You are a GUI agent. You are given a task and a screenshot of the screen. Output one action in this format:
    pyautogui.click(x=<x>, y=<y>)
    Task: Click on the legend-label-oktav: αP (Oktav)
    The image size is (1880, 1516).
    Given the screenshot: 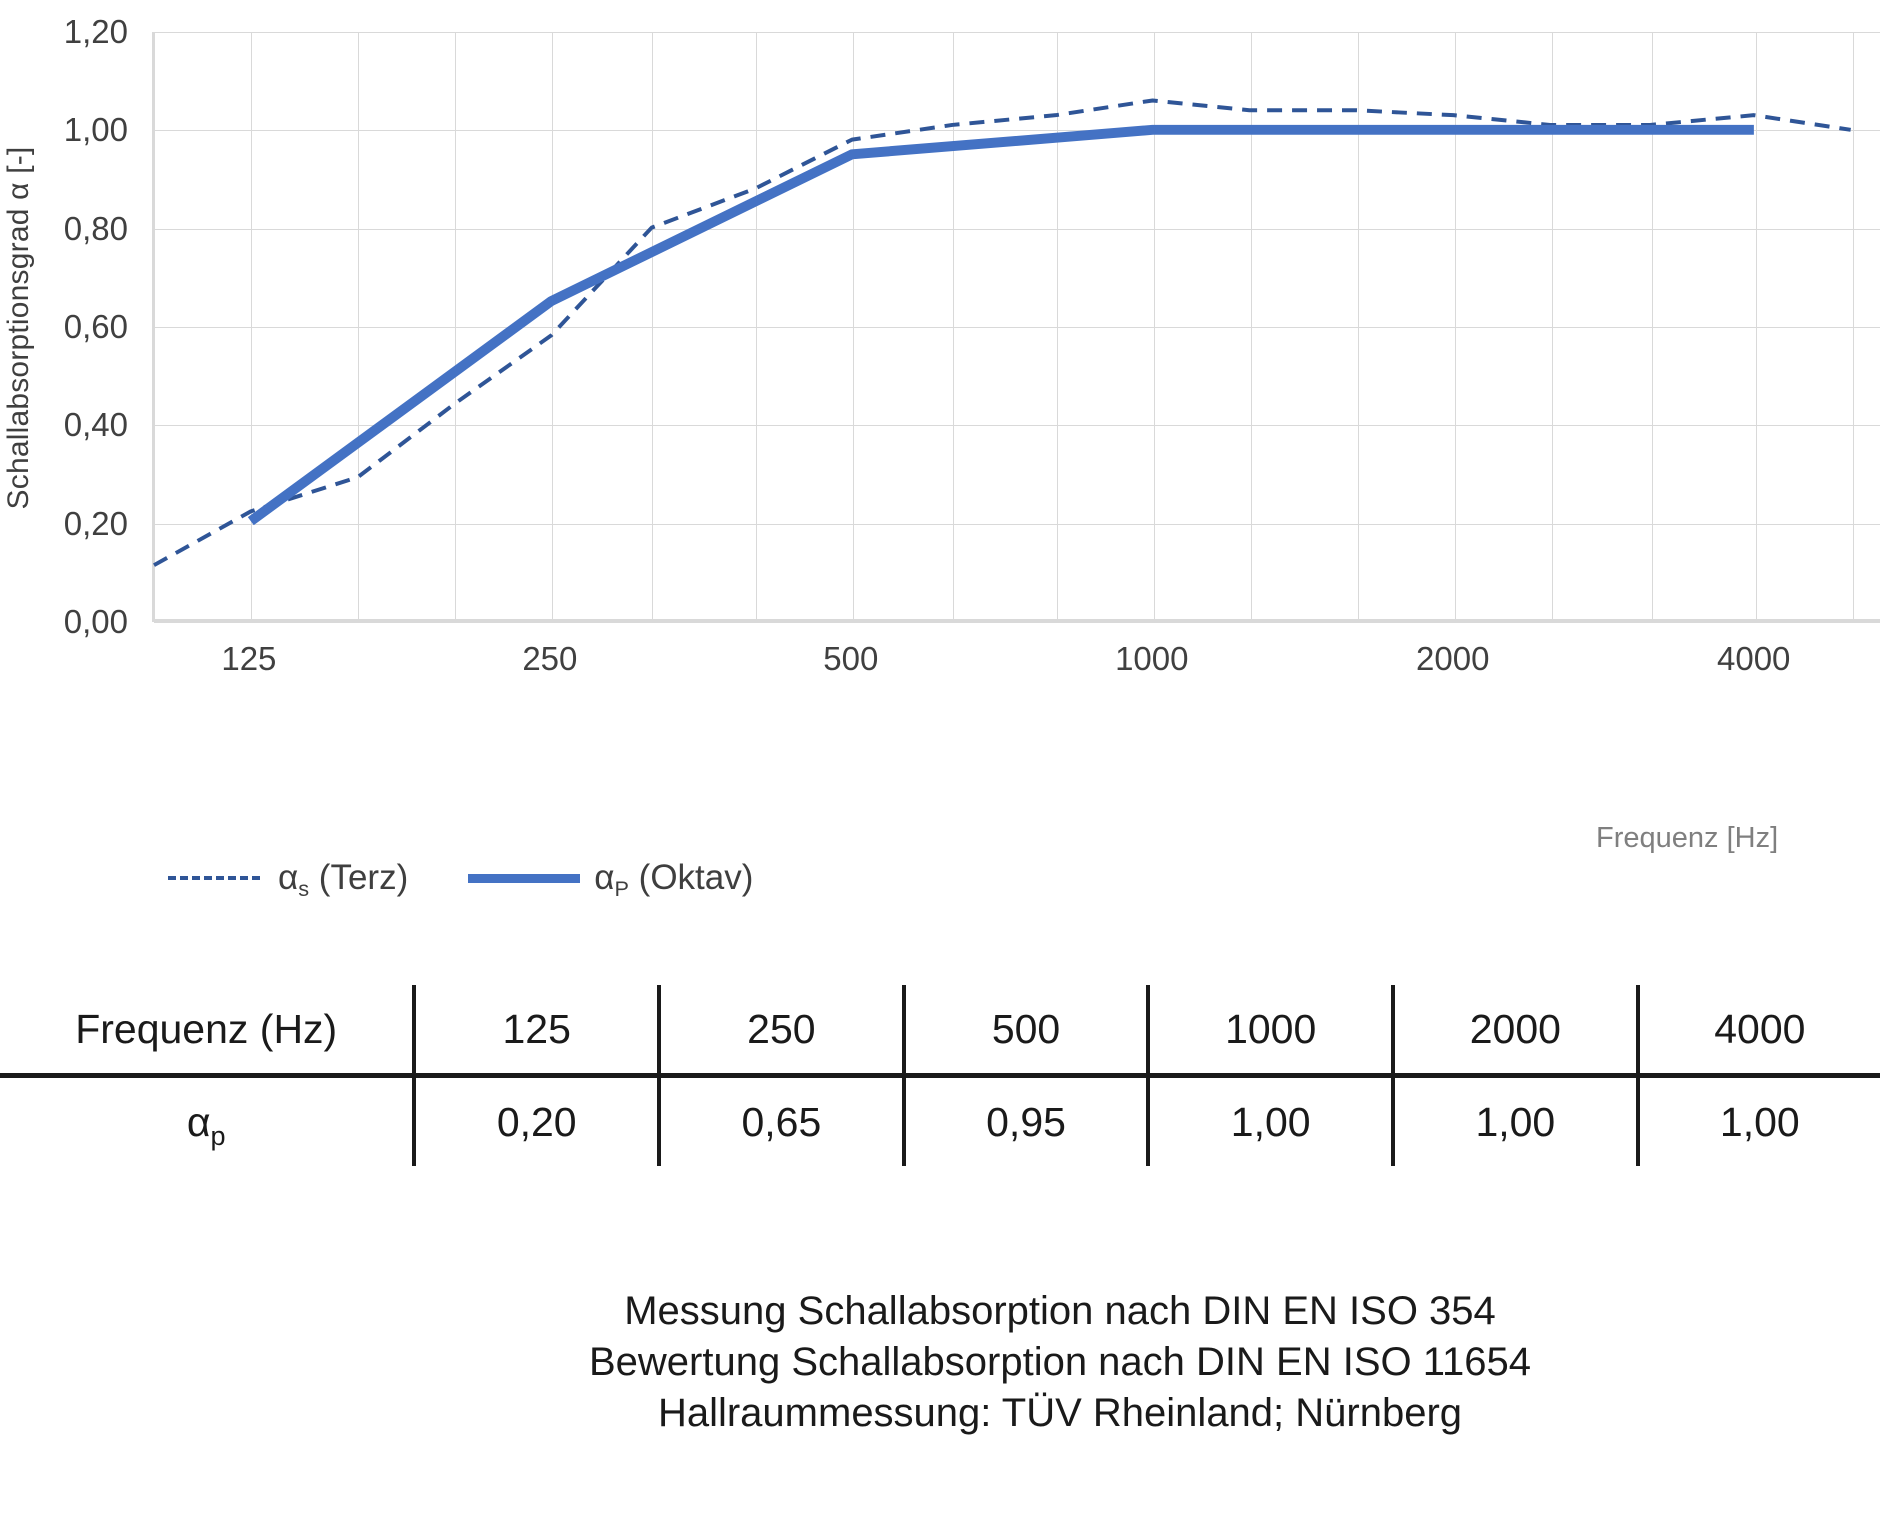 What is the action you would take?
    pyautogui.click(x=674, y=879)
    